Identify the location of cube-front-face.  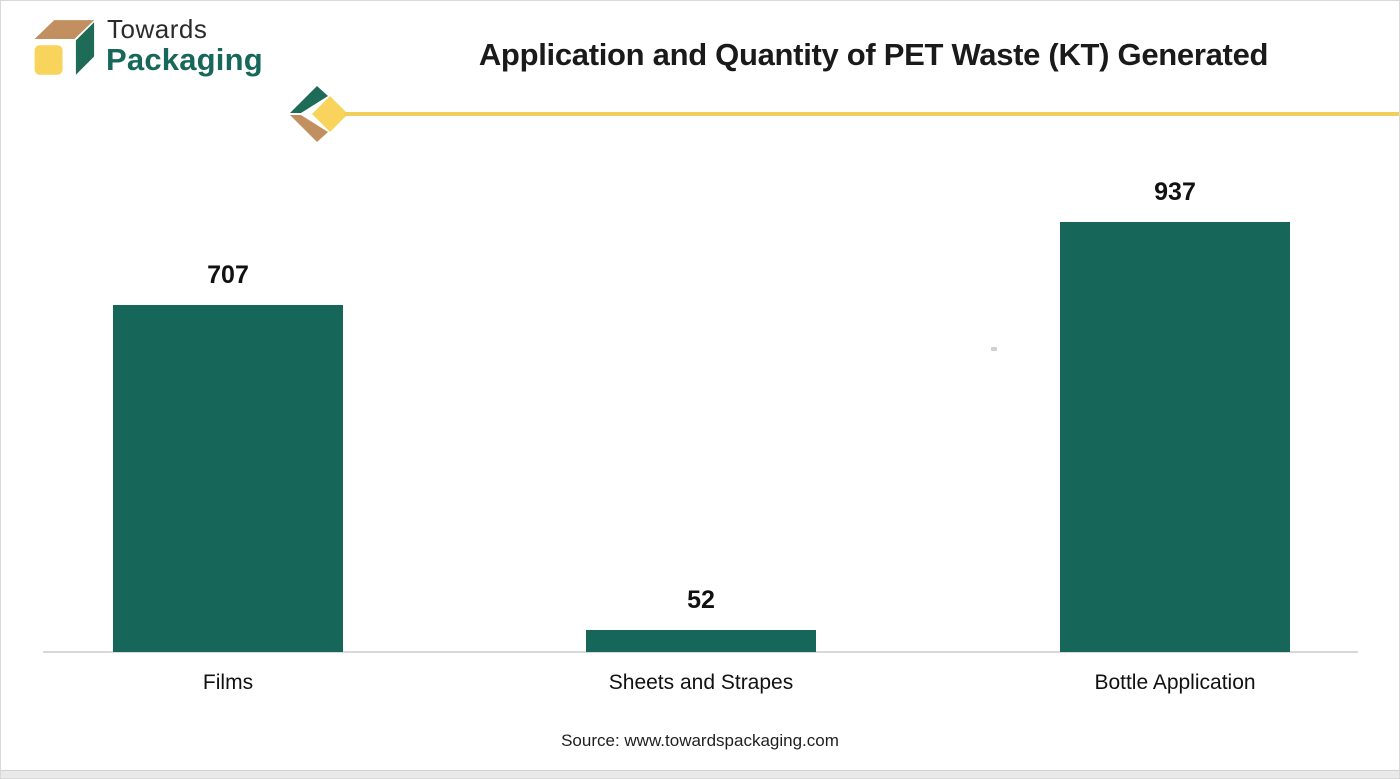
(48, 60).